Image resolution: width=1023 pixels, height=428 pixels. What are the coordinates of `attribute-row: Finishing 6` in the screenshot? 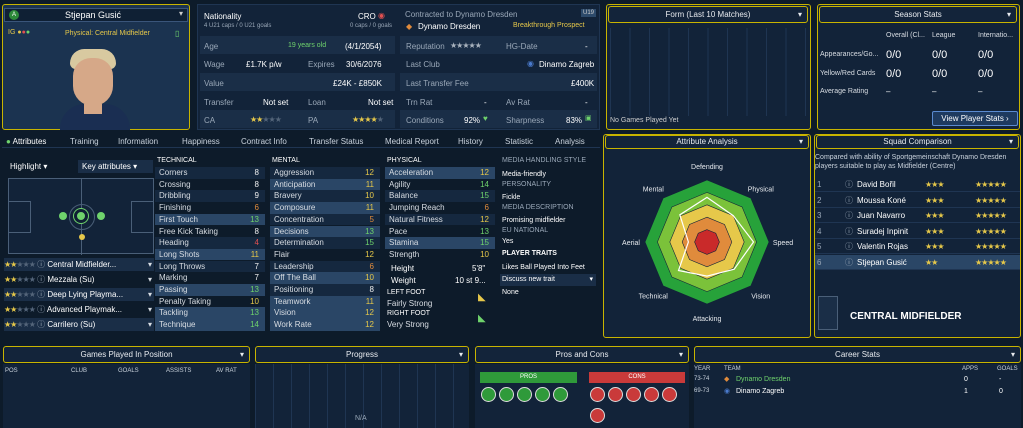 It's located at (210, 208).